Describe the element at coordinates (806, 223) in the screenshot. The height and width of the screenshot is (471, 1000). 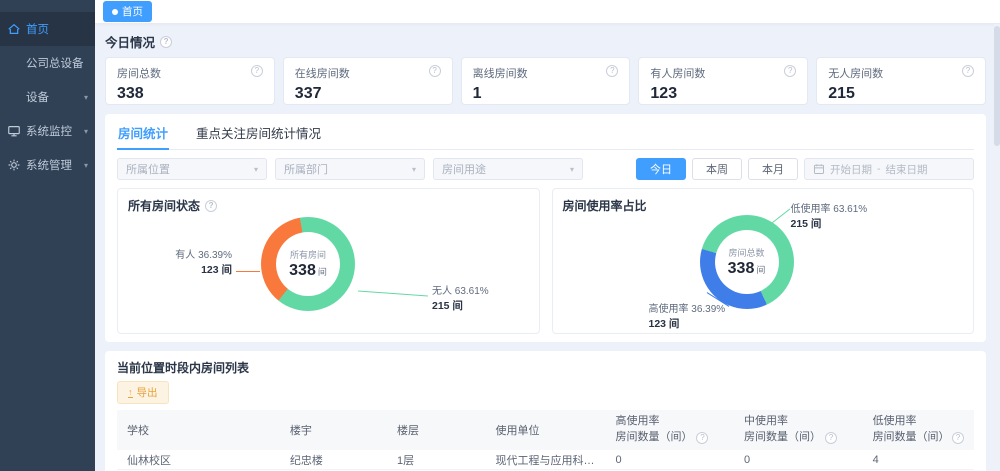
I see `slice-count-text: 215 间` at that location.